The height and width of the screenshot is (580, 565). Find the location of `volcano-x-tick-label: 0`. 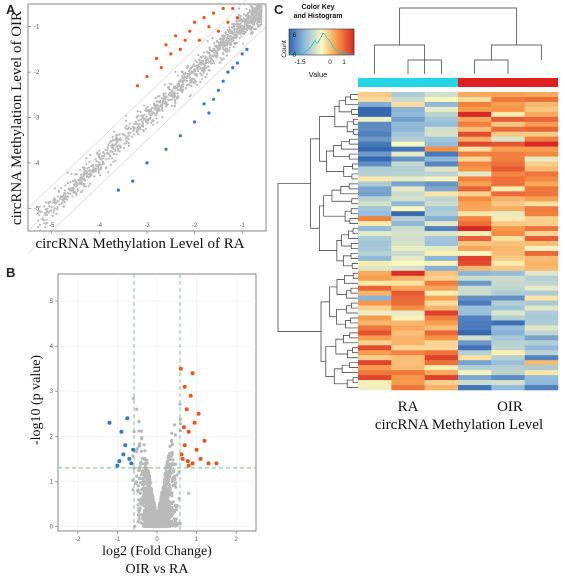

volcano-x-tick-label: 0 is located at coordinates (157, 540).